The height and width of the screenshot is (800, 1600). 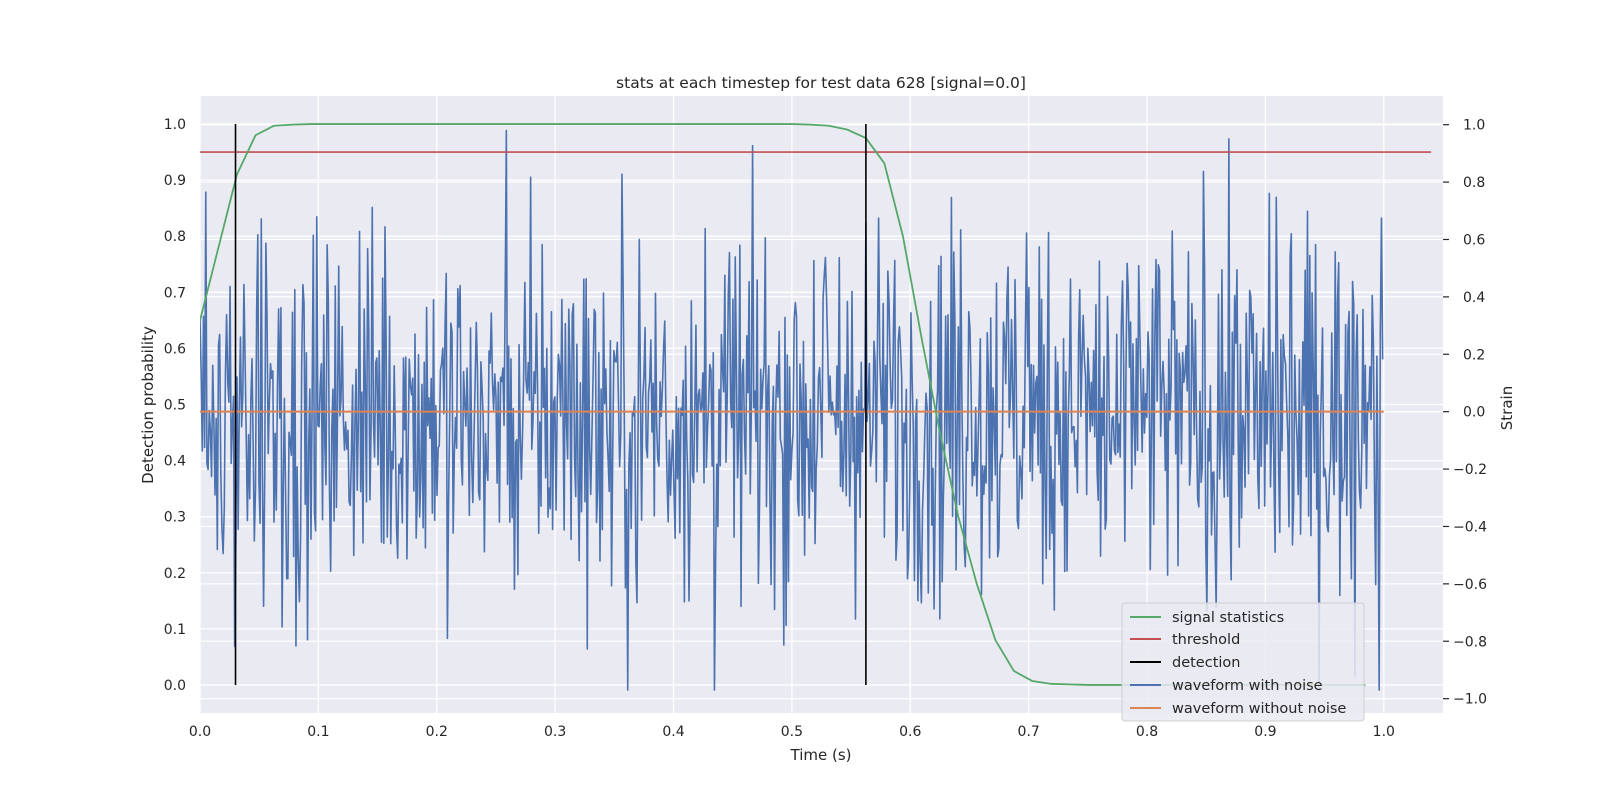 I want to click on legend-label-noisy: waveform with noise, so click(x=1247, y=686).